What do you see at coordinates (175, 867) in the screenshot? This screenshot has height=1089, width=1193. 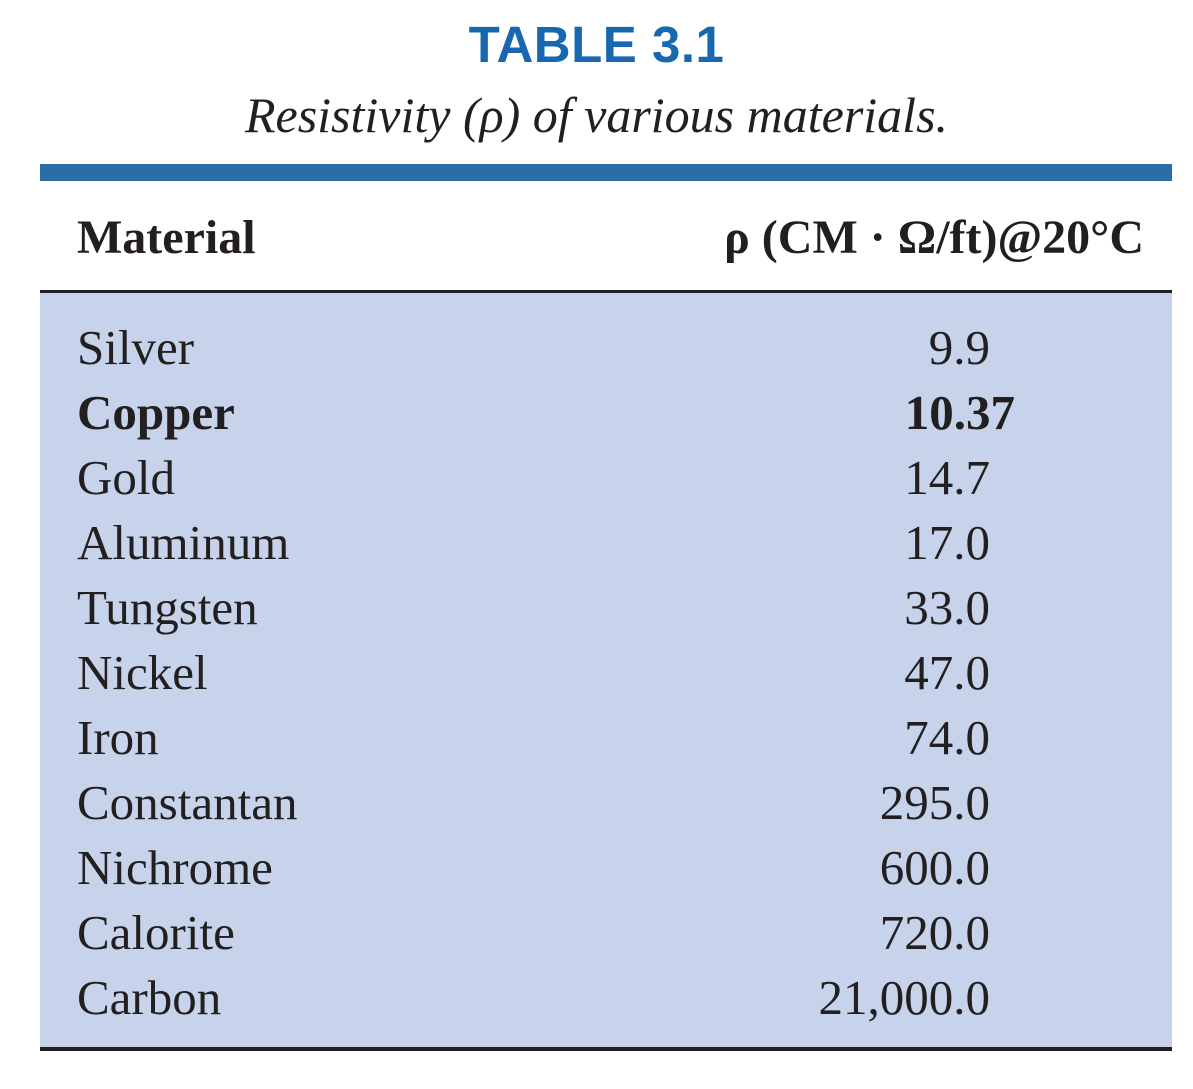 I see `material-cell: Nichrome` at bounding box center [175, 867].